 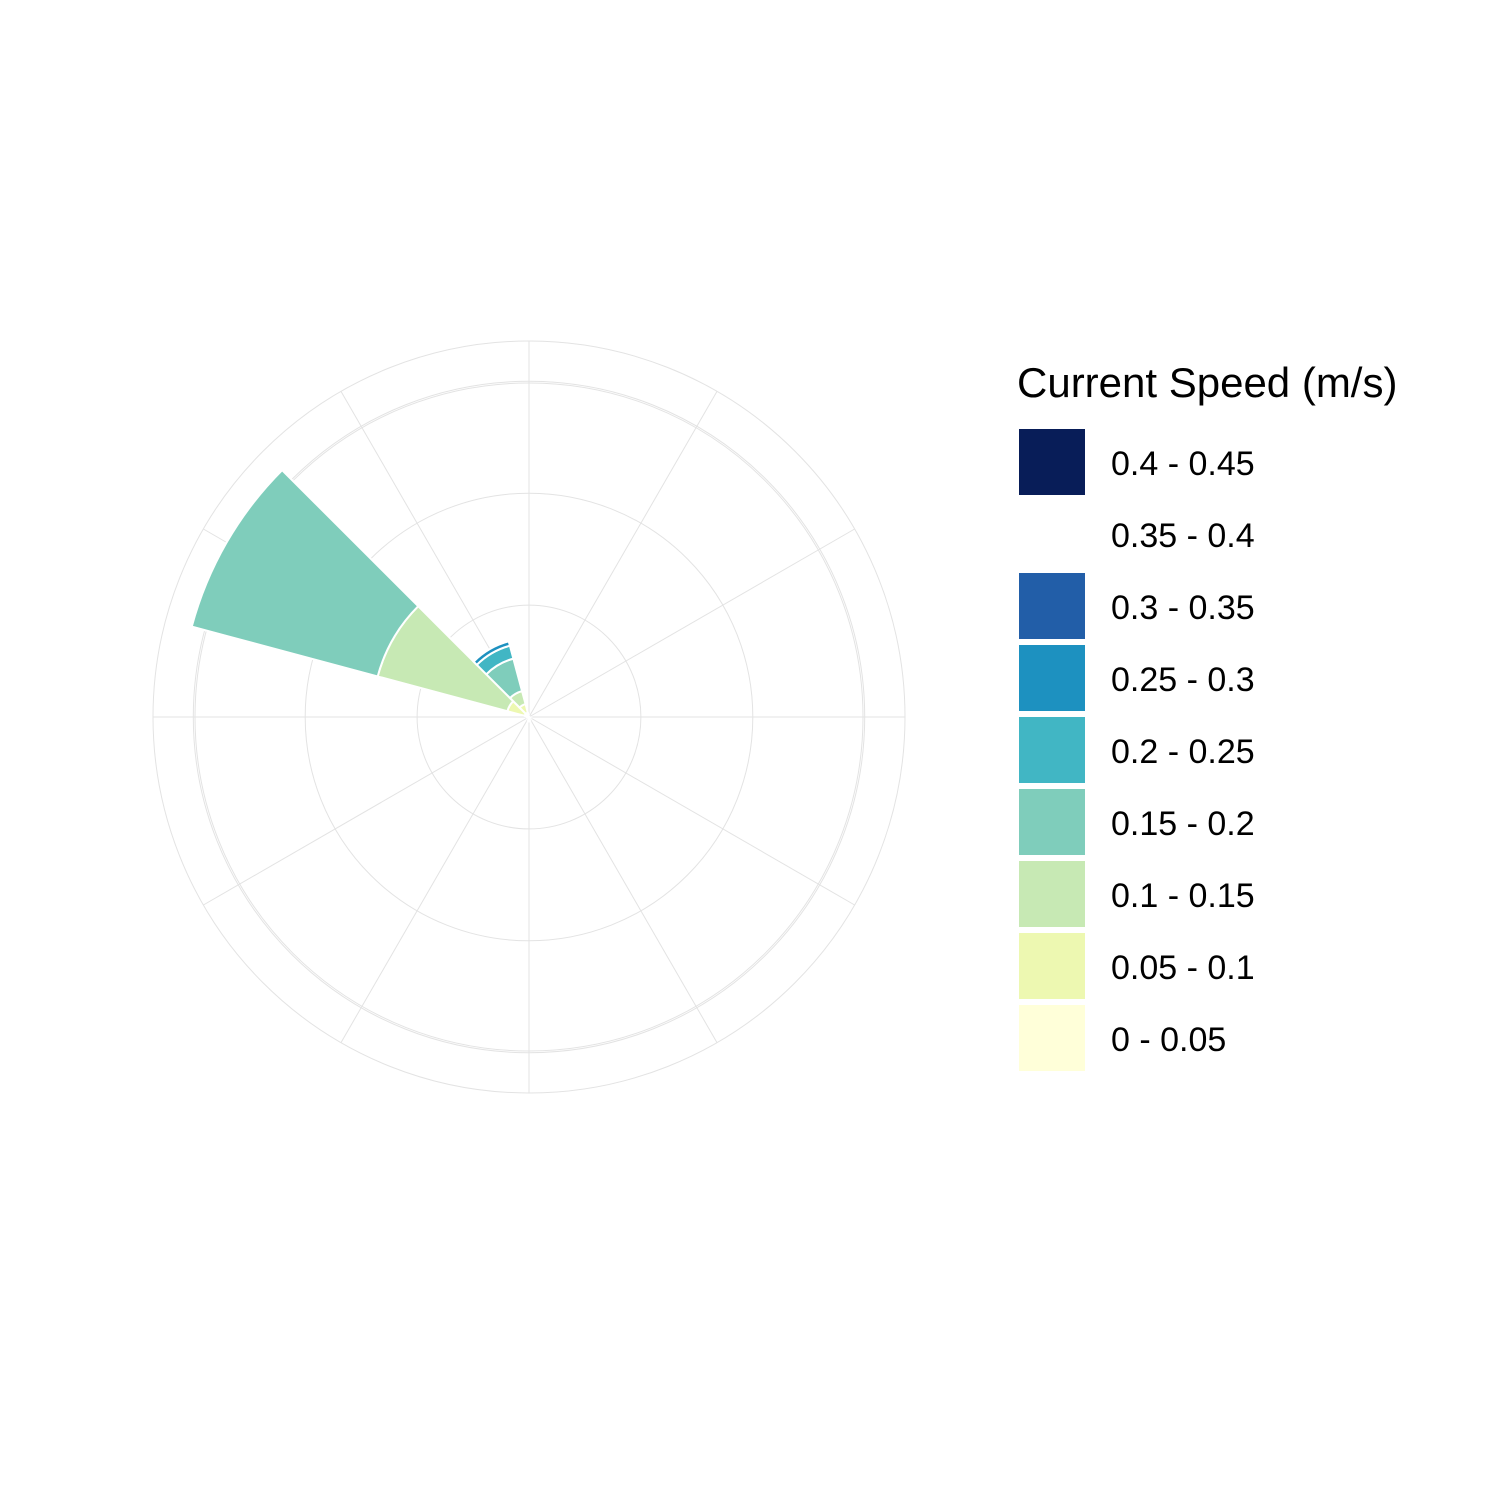 I want to click on wind-rose-bars, so click(x=361, y=595).